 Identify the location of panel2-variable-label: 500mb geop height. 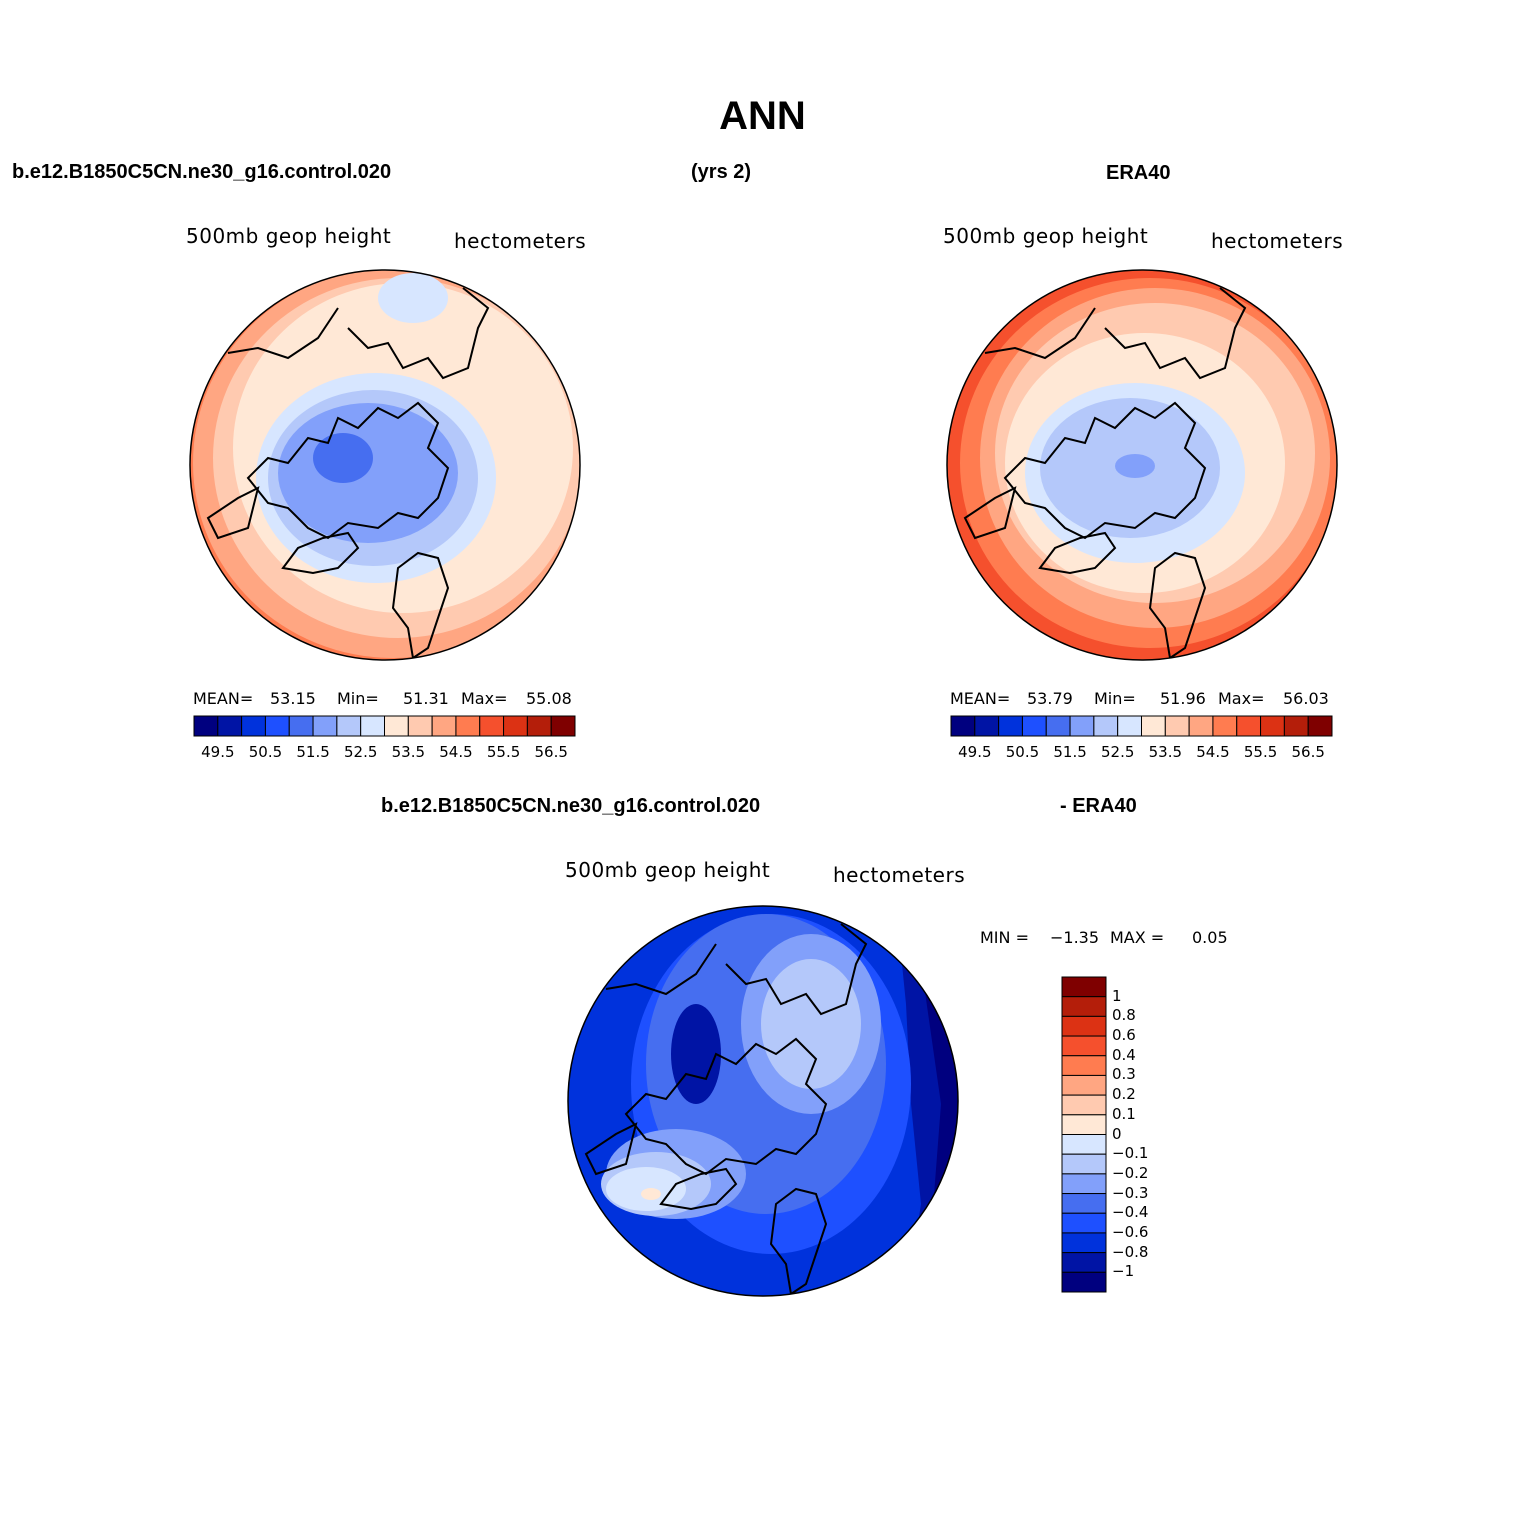
(1046, 236).